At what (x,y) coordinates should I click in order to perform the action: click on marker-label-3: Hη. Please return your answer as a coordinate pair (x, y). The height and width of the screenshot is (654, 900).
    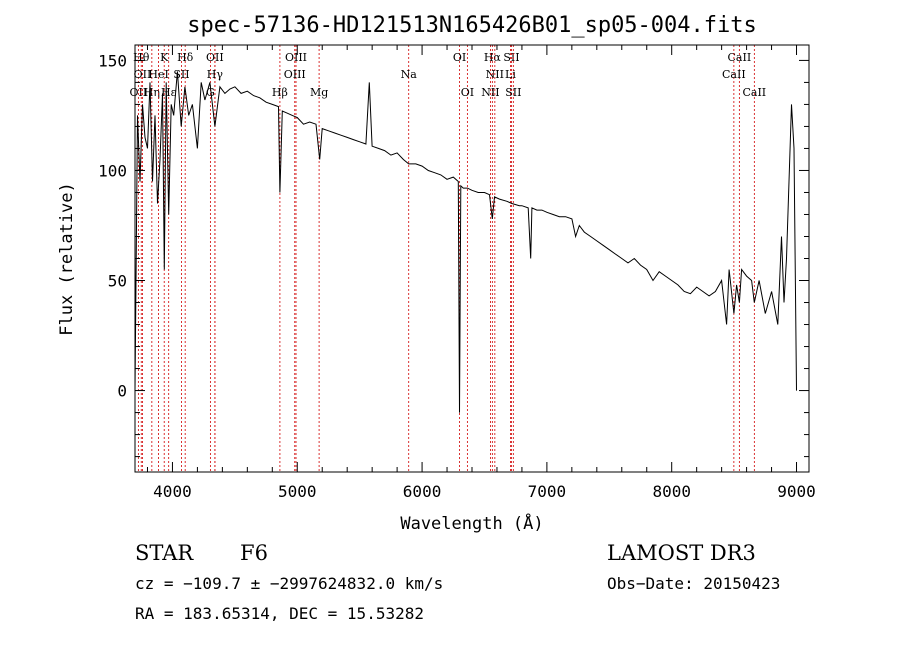
    Looking at the image, I should click on (152, 92).